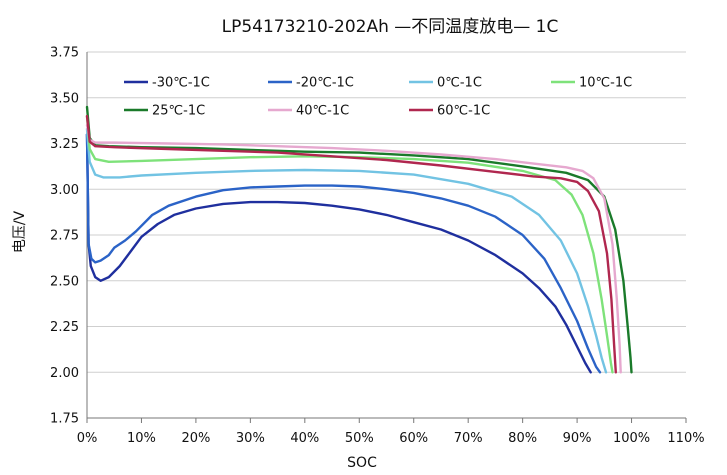 The height and width of the screenshot is (475, 727). Describe the element at coordinates (64, 419) in the screenshot. I see `y-tick-label: 1.75` at that location.